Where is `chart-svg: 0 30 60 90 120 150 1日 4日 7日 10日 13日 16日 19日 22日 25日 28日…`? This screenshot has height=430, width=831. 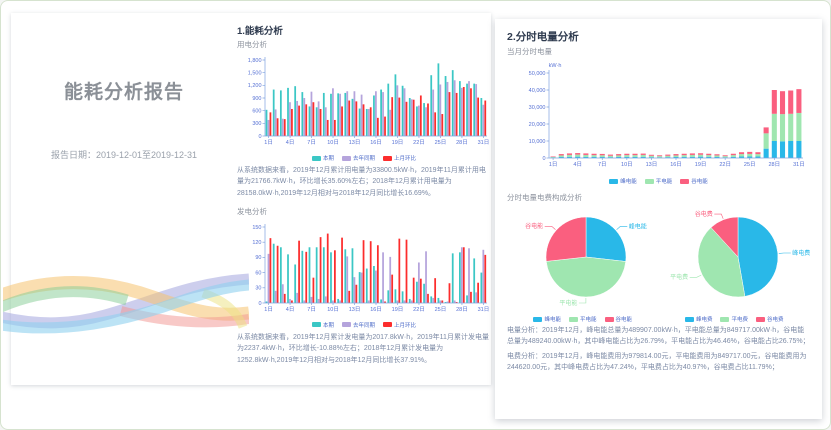 chart-svg: 0 30 60 90 120 150 1日 4日 7日 10日 13日 16日 19日 22日 25日 28日… is located at coordinates (370, 268).